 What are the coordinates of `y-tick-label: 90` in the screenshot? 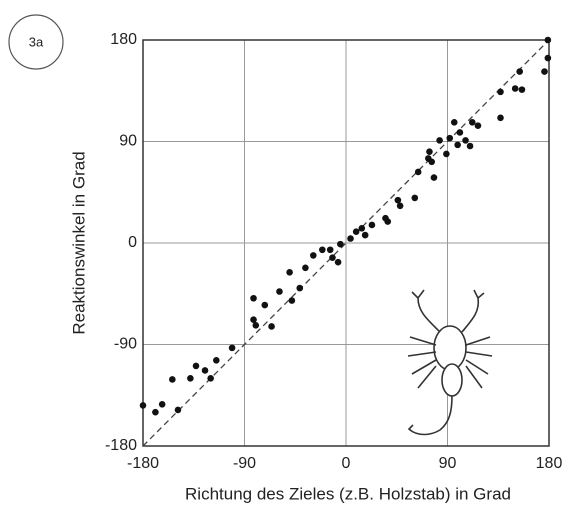 It's located at (128, 141).